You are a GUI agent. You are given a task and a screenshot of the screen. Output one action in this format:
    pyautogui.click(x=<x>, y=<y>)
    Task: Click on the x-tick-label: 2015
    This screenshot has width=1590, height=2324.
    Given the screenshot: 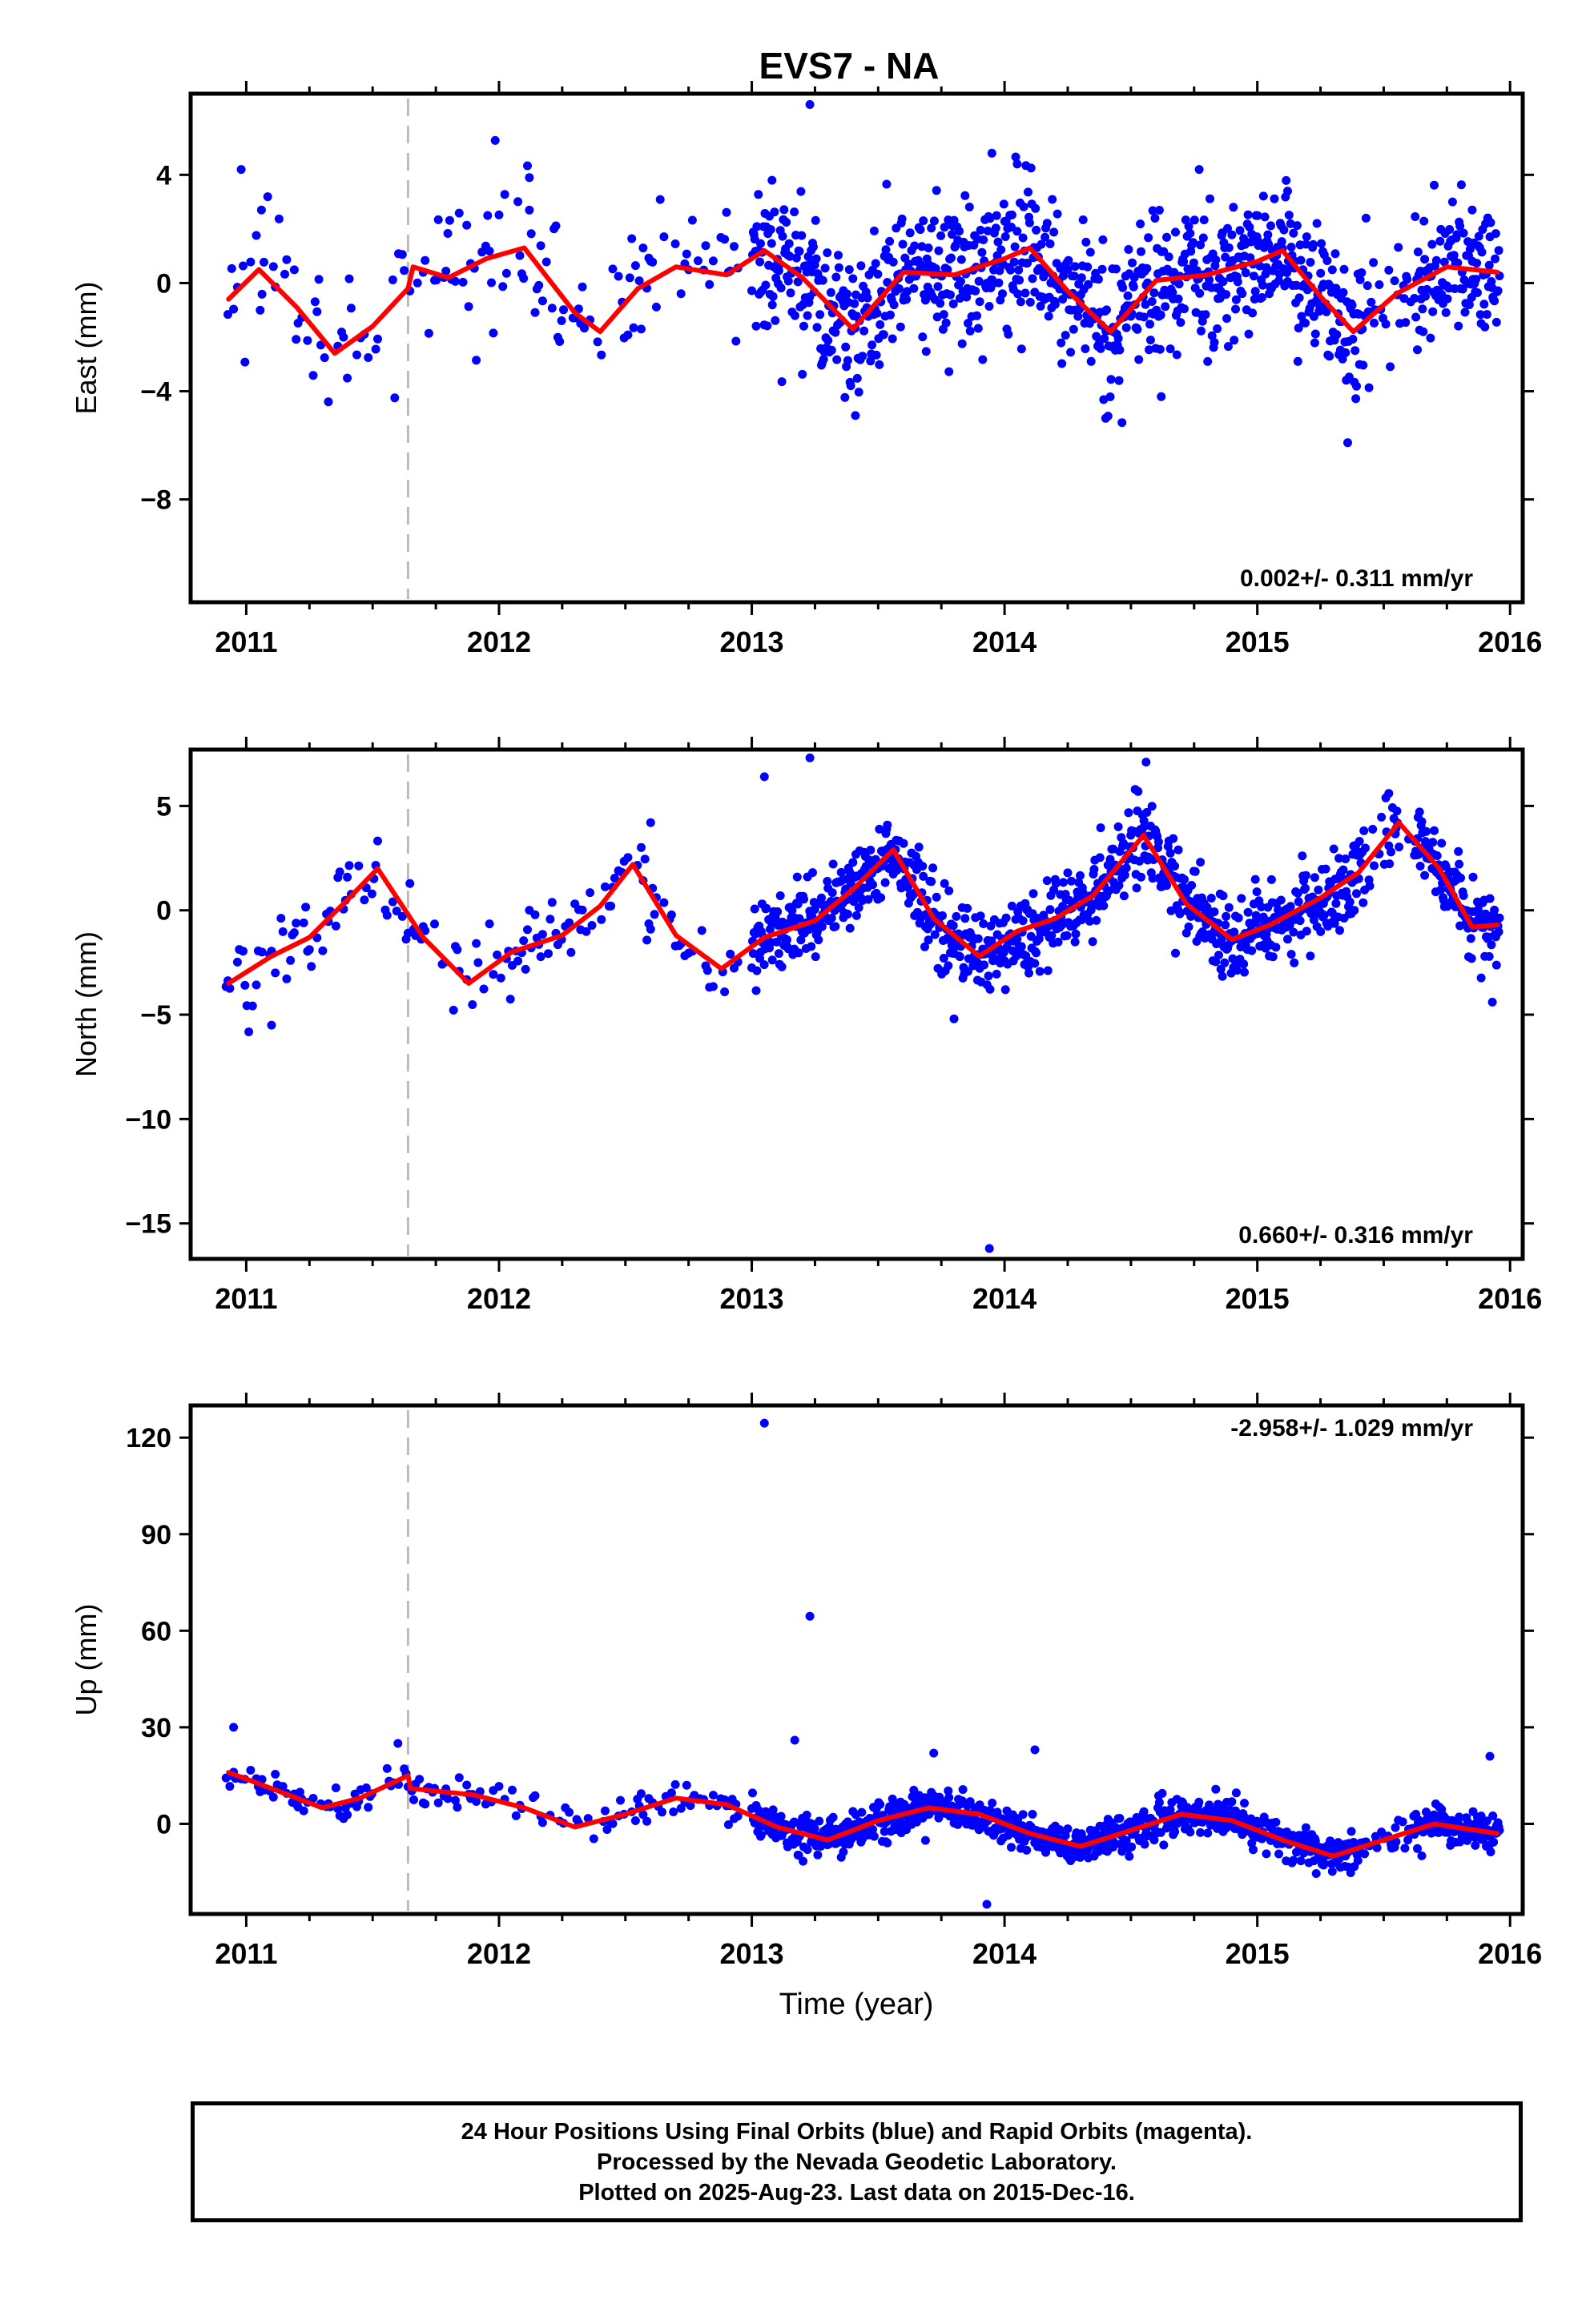 What is the action you would take?
    pyautogui.click(x=1258, y=1953)
    